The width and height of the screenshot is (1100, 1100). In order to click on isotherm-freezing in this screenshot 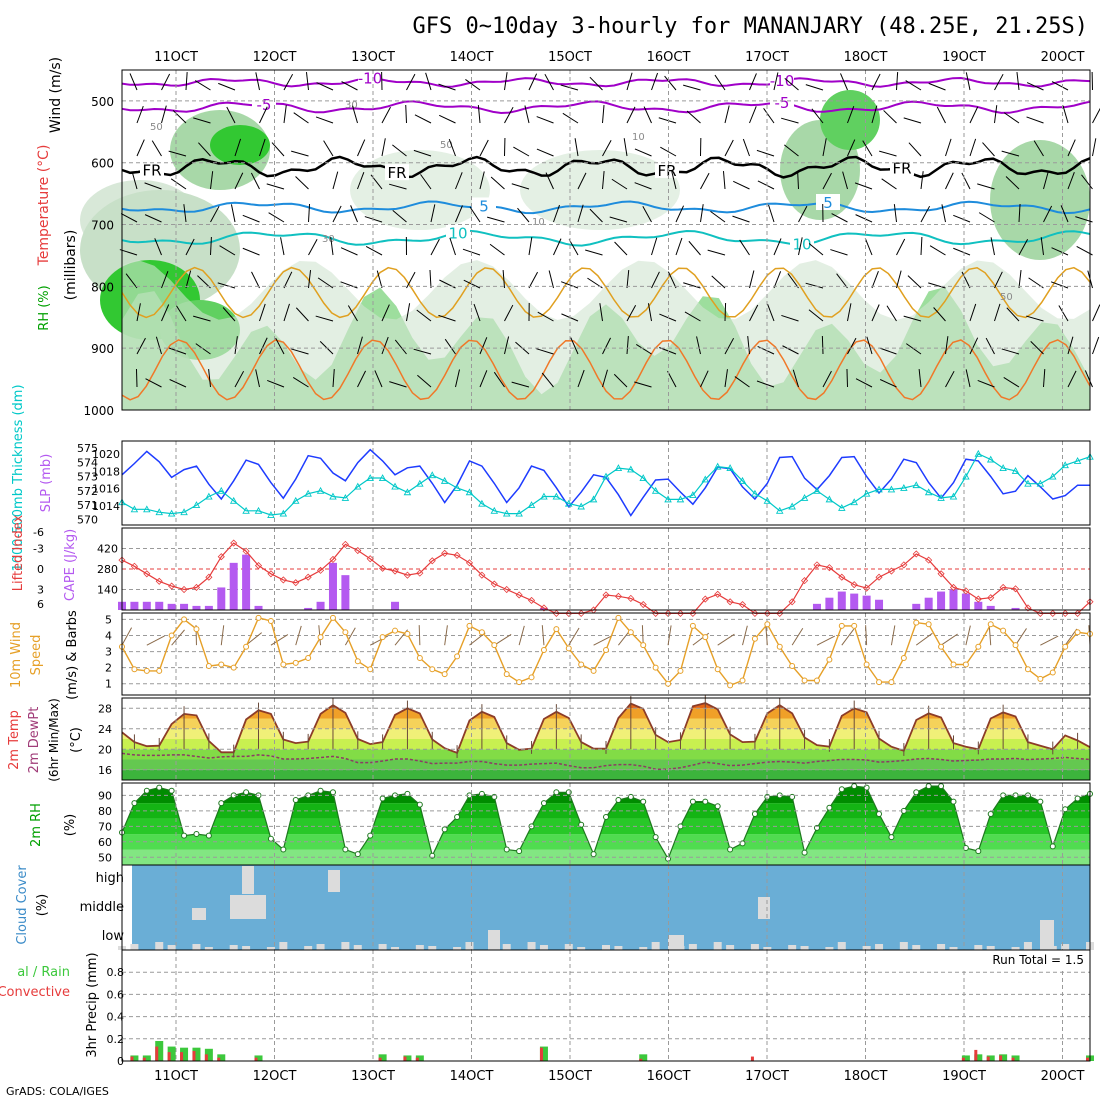, I will do `click(606, 167)`.